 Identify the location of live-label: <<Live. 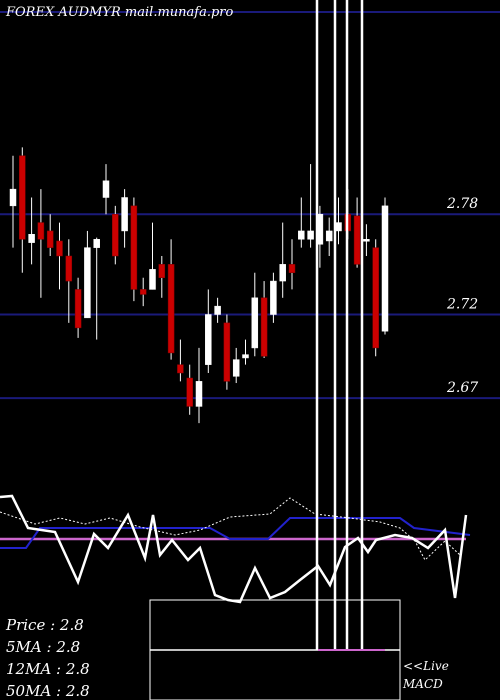
(426, 666).